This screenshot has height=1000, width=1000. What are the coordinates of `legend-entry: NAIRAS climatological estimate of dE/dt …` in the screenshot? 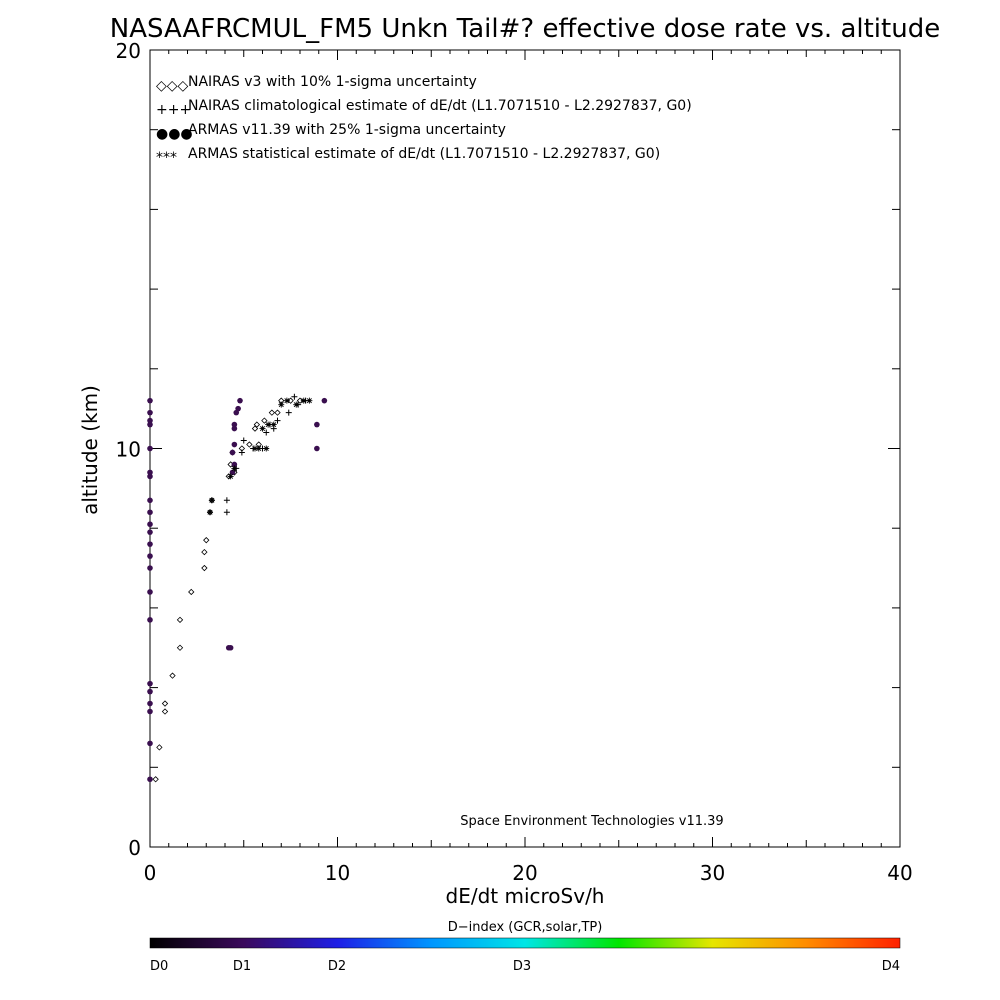 It's located at (440, 106).